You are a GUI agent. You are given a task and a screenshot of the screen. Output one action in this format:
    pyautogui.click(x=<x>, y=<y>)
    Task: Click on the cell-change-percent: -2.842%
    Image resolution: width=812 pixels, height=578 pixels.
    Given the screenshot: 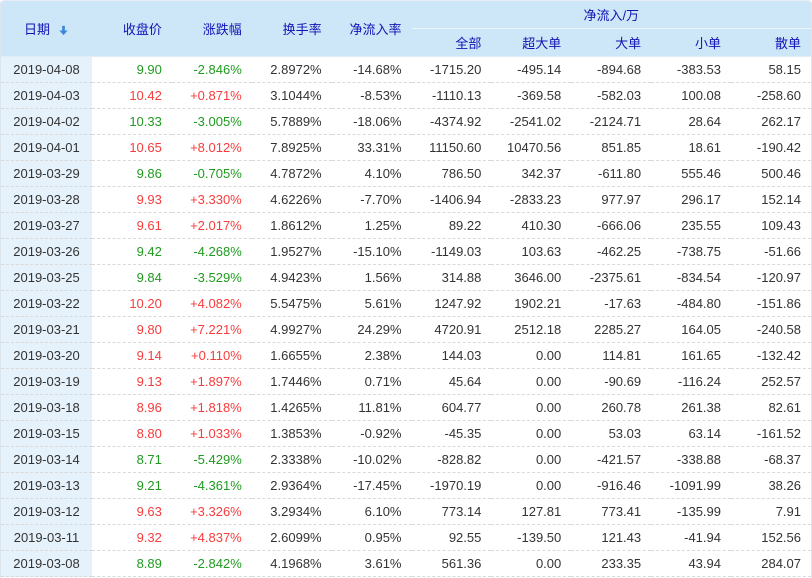 What is the action you would take?
    pyautogui.click(x=211, y=564)
    